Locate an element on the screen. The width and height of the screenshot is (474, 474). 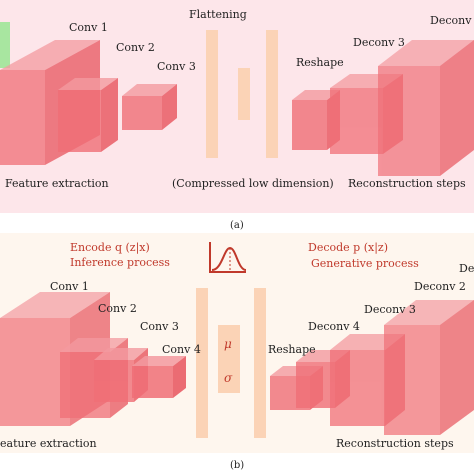
caption-b: (b) is located at coordinates (237, 465).